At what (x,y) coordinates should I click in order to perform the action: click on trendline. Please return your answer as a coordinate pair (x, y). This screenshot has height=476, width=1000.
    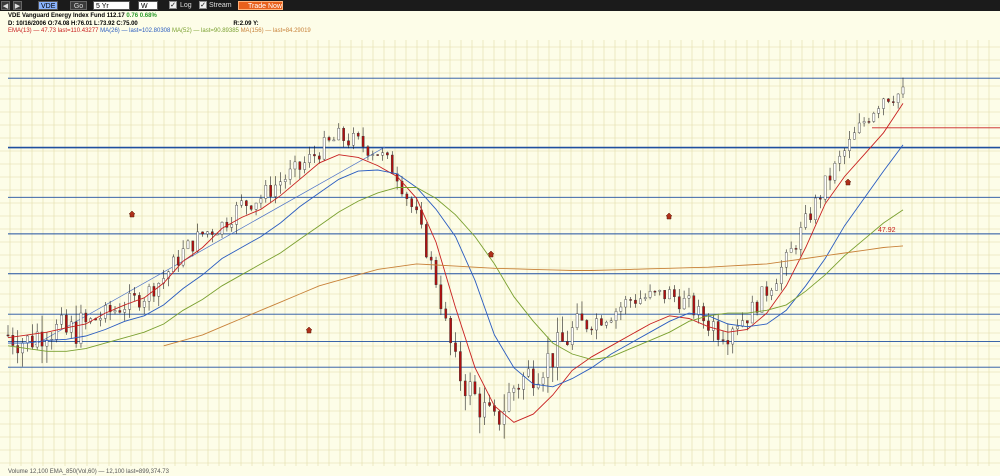
    Looking at the image, I should click on (210, 246).